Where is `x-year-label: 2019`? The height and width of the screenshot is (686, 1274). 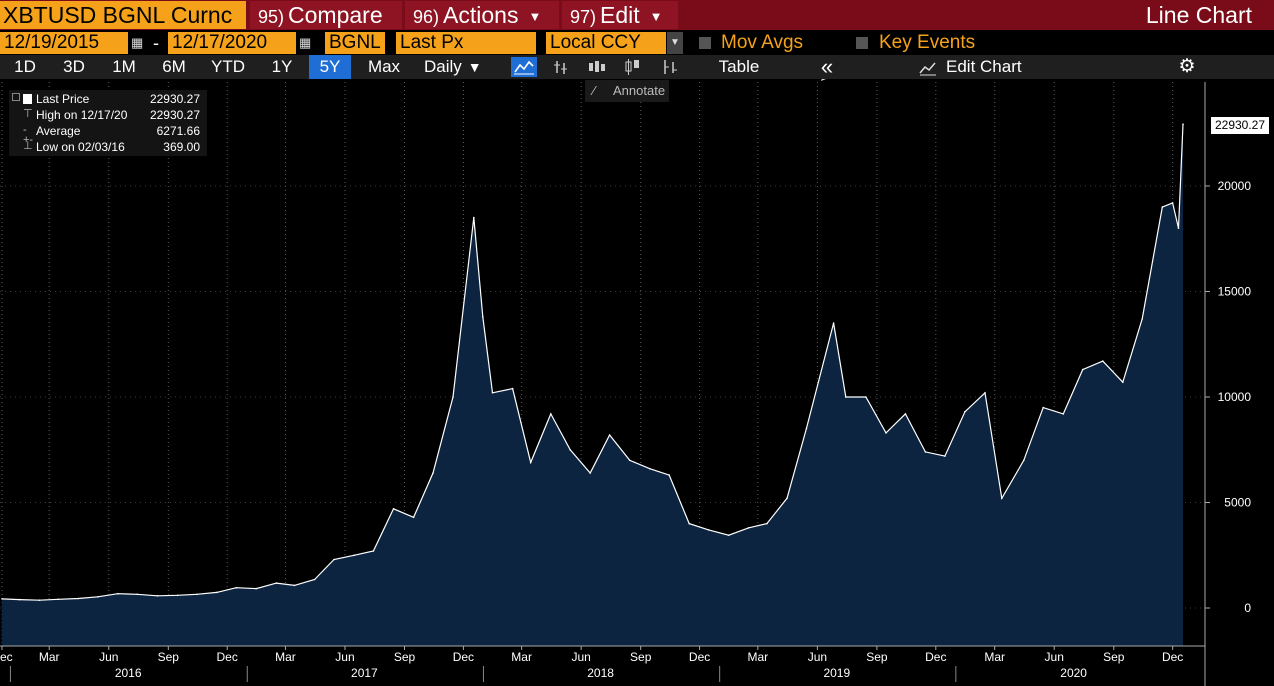
x-year-label: 2019 is located at coordinates (836, 673).